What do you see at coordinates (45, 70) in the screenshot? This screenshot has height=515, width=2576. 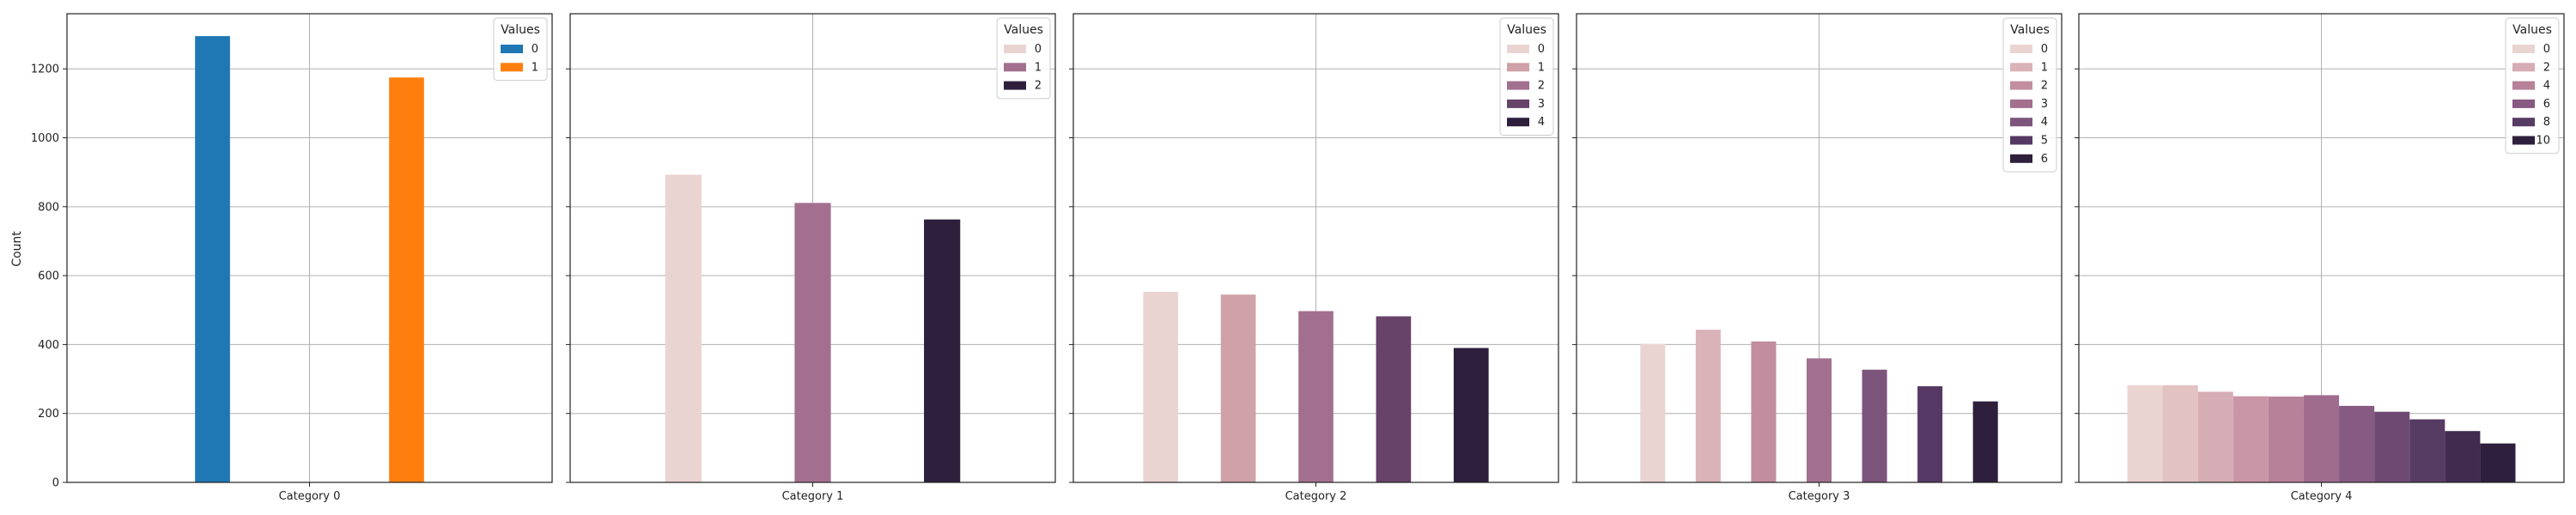 I see `y-tick-label: 1200` at bounding box center [45, 70].